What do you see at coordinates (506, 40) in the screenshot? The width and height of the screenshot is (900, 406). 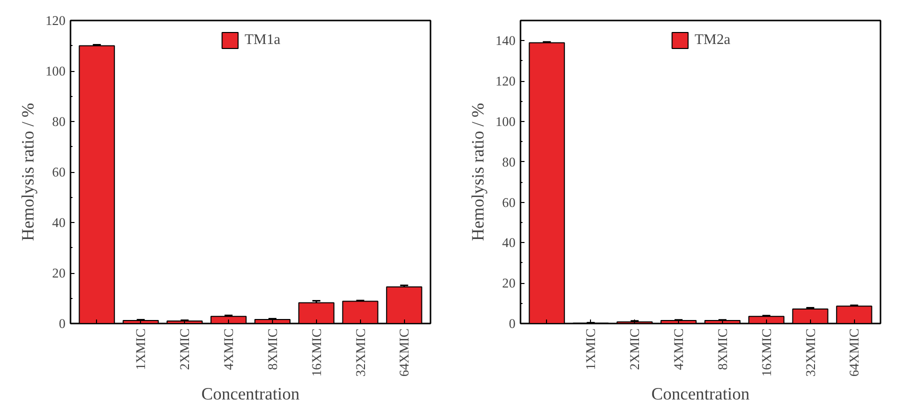 I see `y-tick-label: 140` at bounding box center [506, 40].